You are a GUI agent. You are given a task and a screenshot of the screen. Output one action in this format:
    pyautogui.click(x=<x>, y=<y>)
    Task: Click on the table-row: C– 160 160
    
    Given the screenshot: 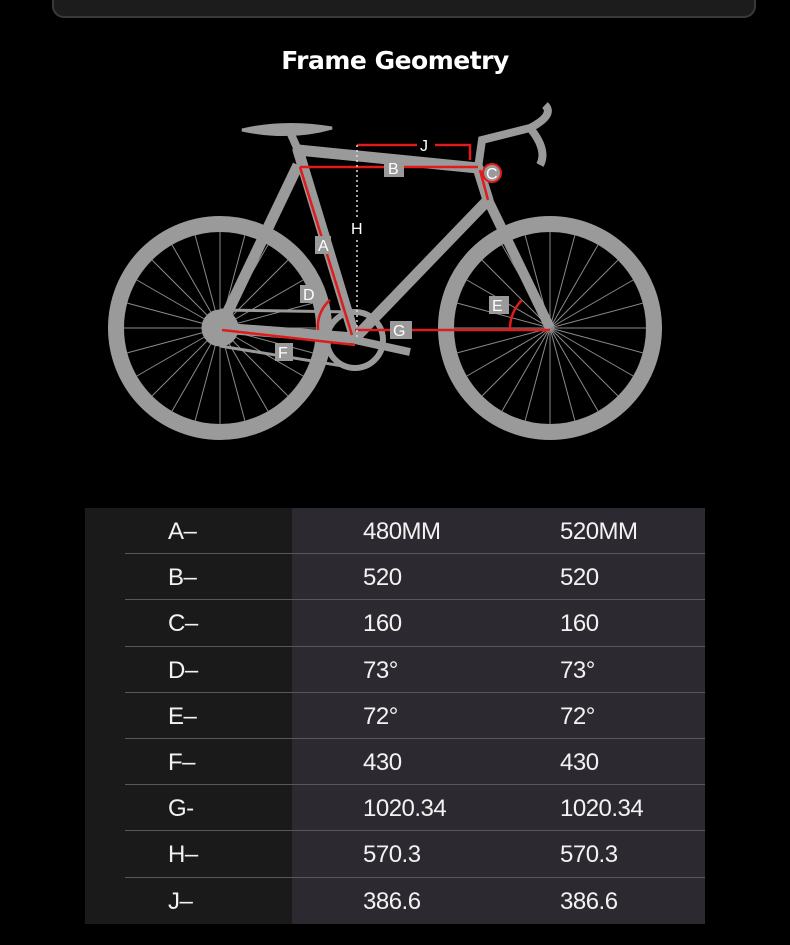 What is the action you would take?
    pyautogui.click(x=395, y=623)
    